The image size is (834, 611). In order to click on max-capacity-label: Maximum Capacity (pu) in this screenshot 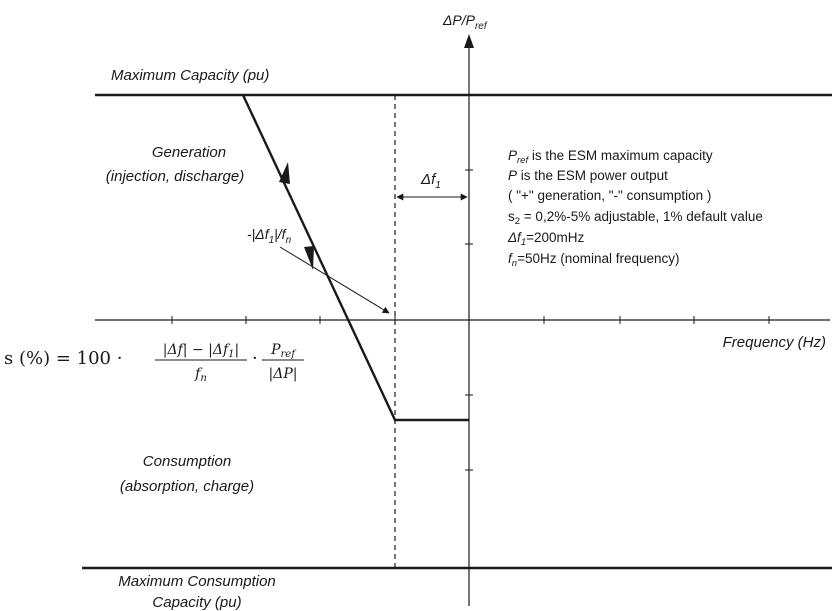, I will do `click(190, 75)`.